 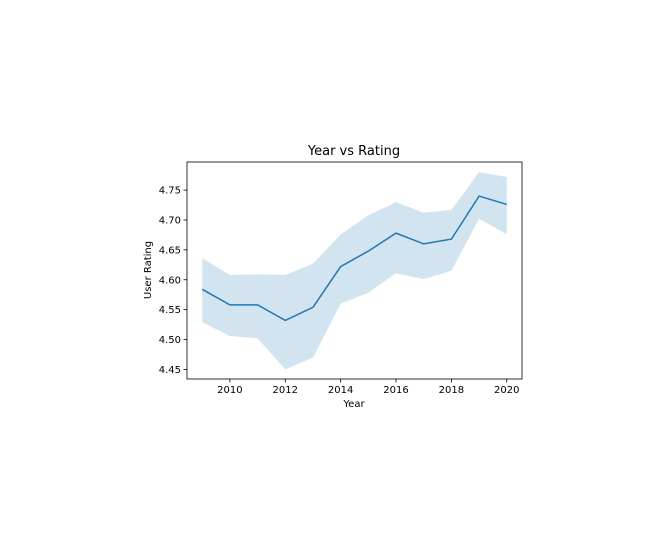 What do you see at coordinates (285, 390) in the screenshot?
I see `x-tick-label: 2012` at bounding box center [285, 390].